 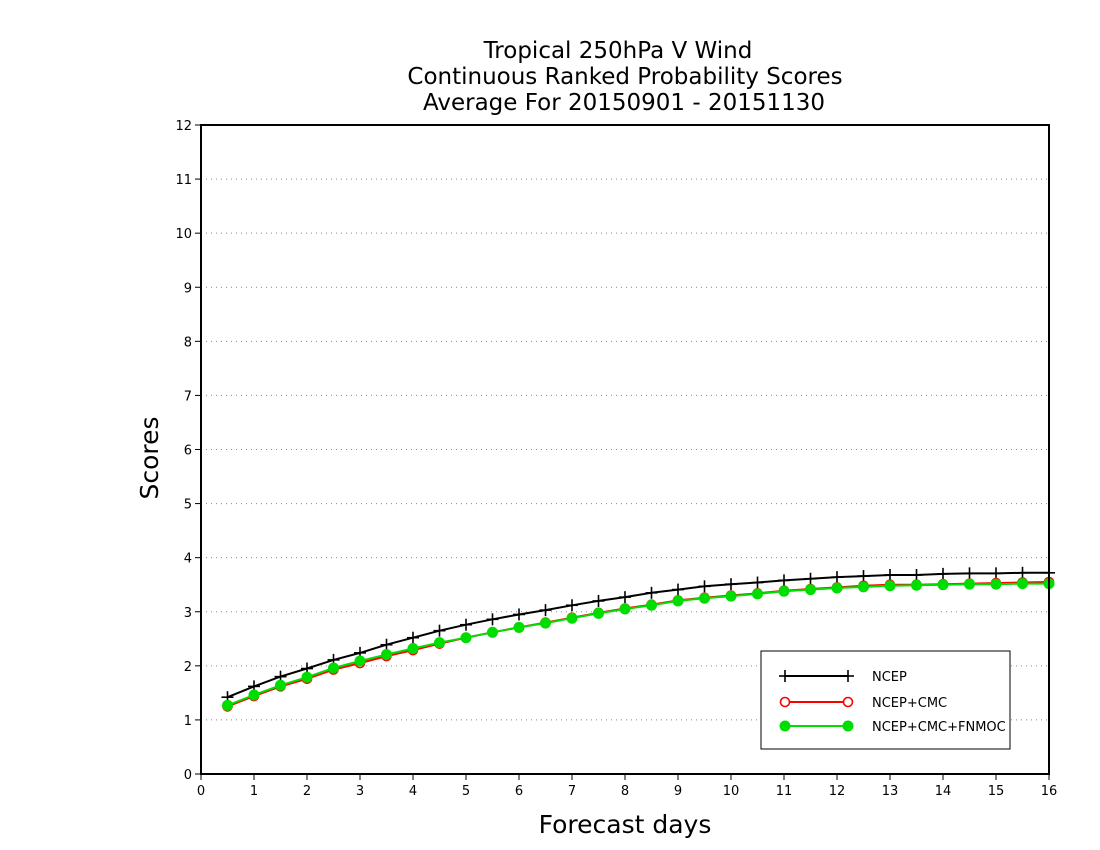 I want to click on x-tick-label: 2, so click(x=307, y=791).